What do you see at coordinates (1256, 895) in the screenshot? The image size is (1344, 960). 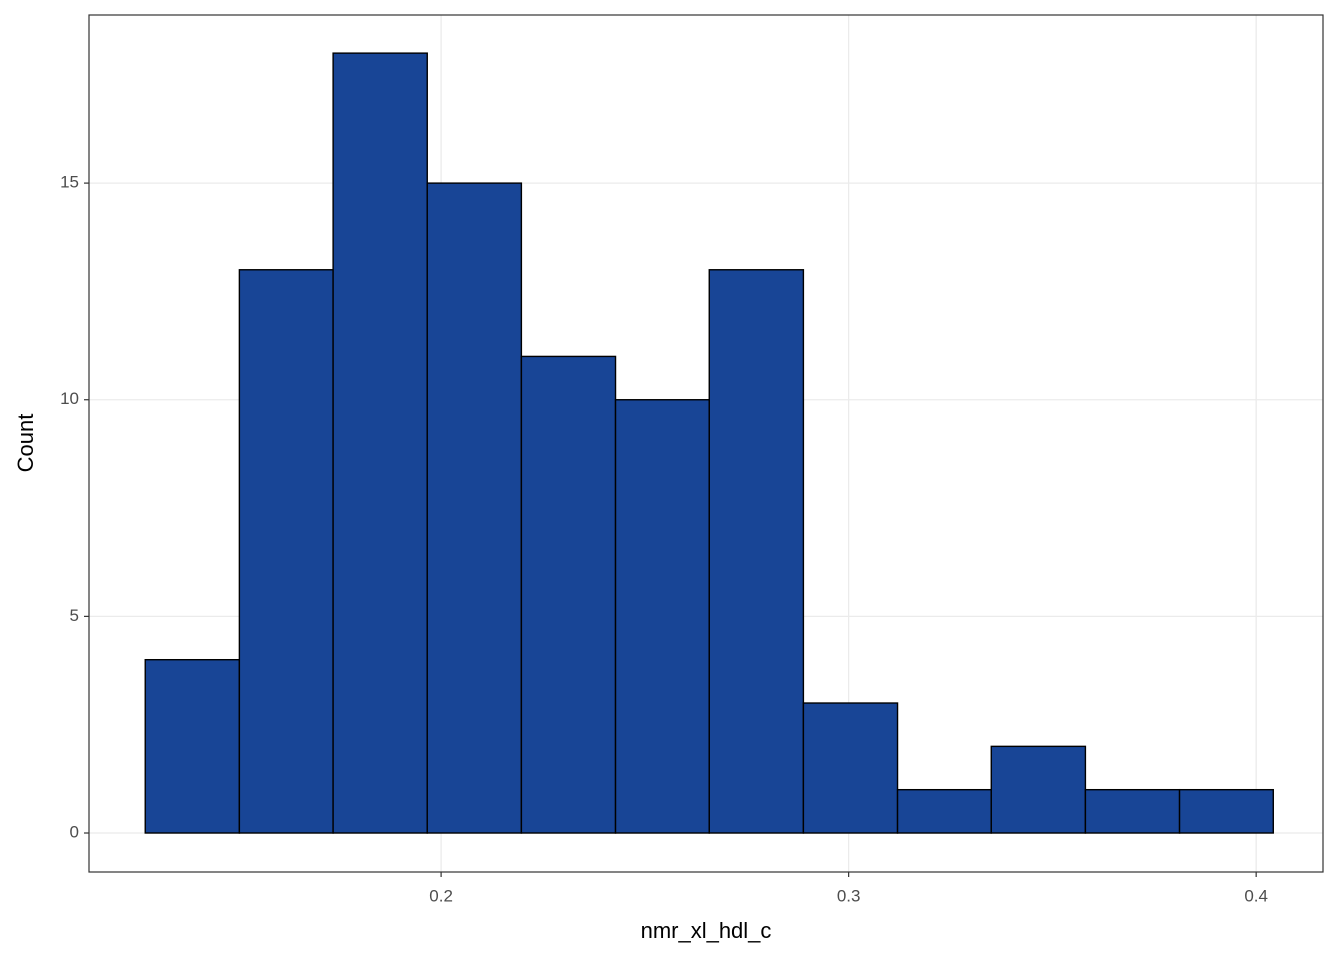 I see `x-tick-label: 0.4` at bounding box center [1256, 895].